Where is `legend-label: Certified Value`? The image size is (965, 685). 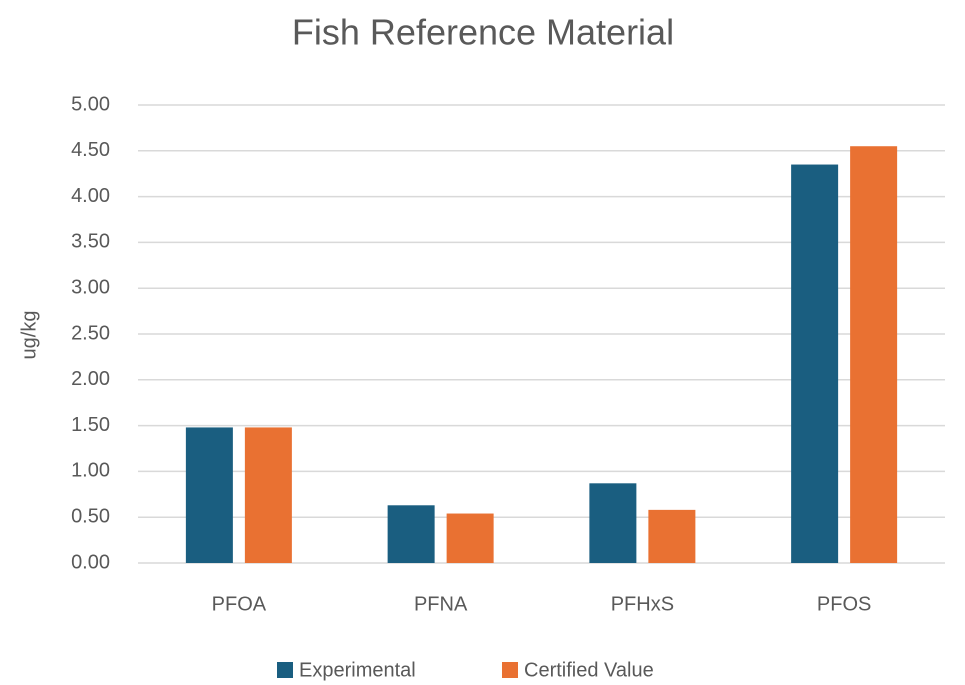
legend-label: Certified Value is located at coordinates (589, 670).